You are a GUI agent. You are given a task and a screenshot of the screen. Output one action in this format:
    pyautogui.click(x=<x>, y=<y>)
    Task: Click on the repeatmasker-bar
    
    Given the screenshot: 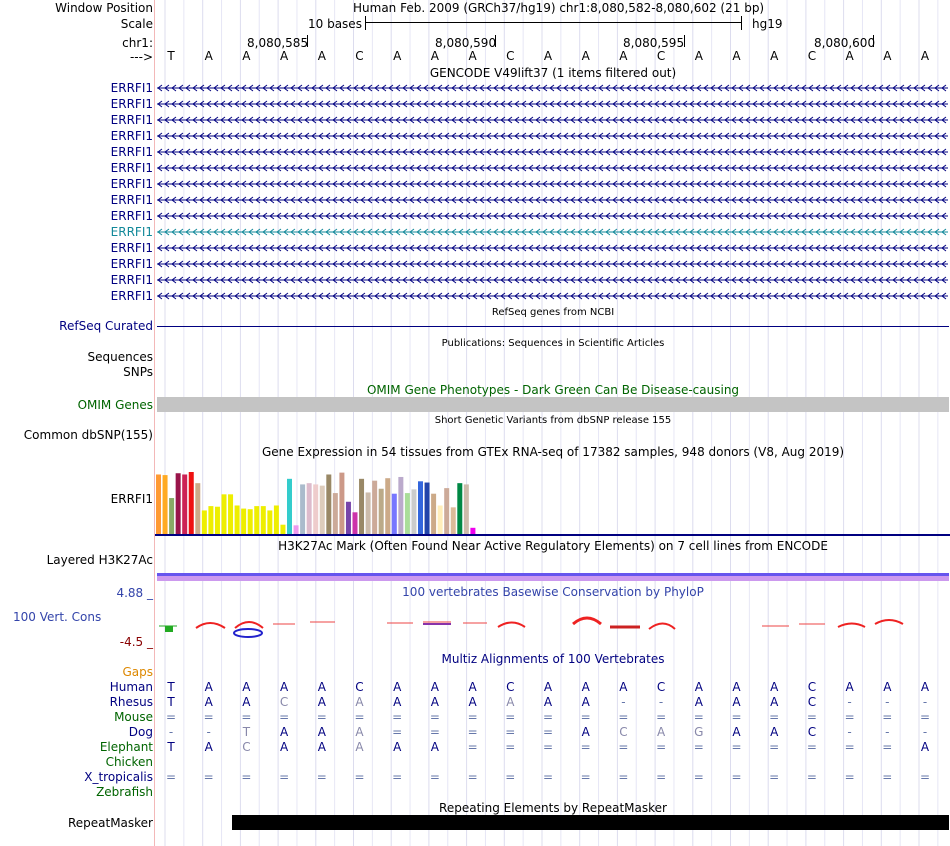 What is the action you would take?
    pyautogui.click(x=590, y=822)
    